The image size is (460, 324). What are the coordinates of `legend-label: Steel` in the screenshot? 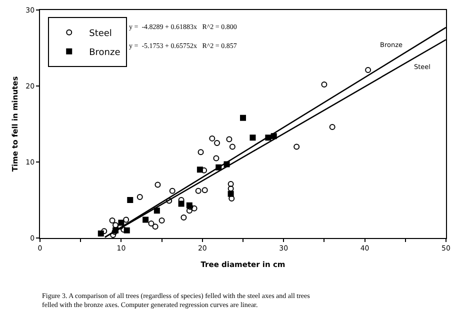 It's located at (100, 33).